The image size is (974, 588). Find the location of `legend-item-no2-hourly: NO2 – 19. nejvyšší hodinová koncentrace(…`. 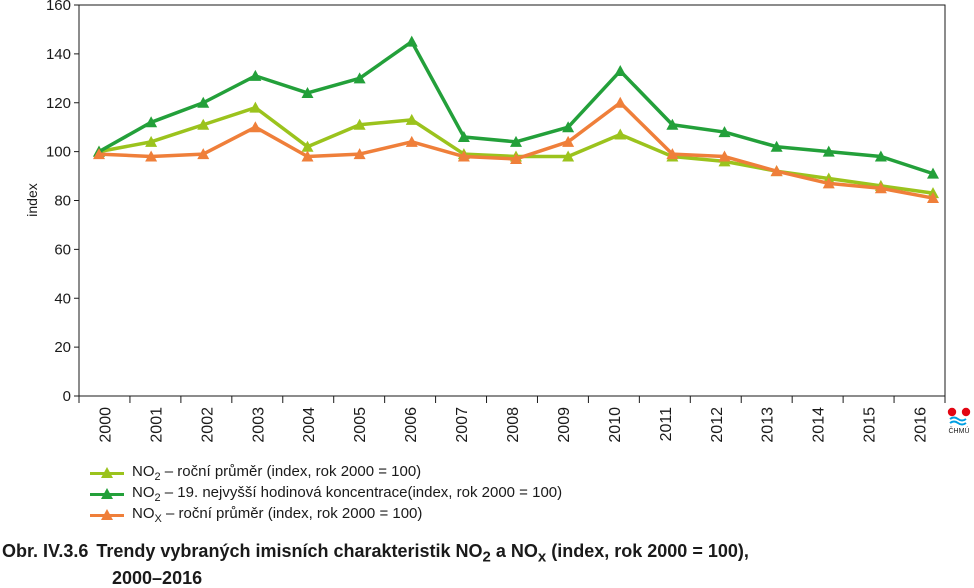

legend-item-no2-hourly: NO2 – 19. nejvyšší hodinová koncentrace(… is located at coordinates (326, 493).